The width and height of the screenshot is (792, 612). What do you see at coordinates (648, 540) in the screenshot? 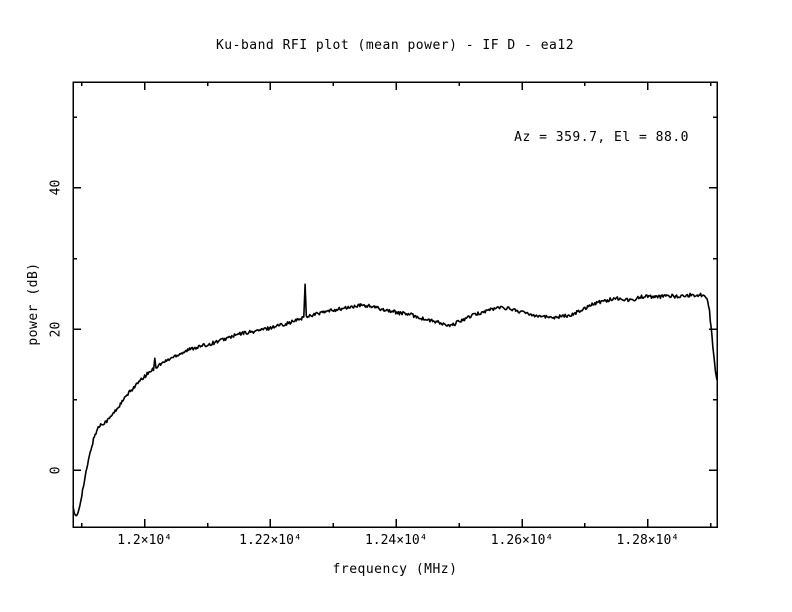
I see `x-tick-label: 1.28×10⁴` at bounding box center [648, 540].